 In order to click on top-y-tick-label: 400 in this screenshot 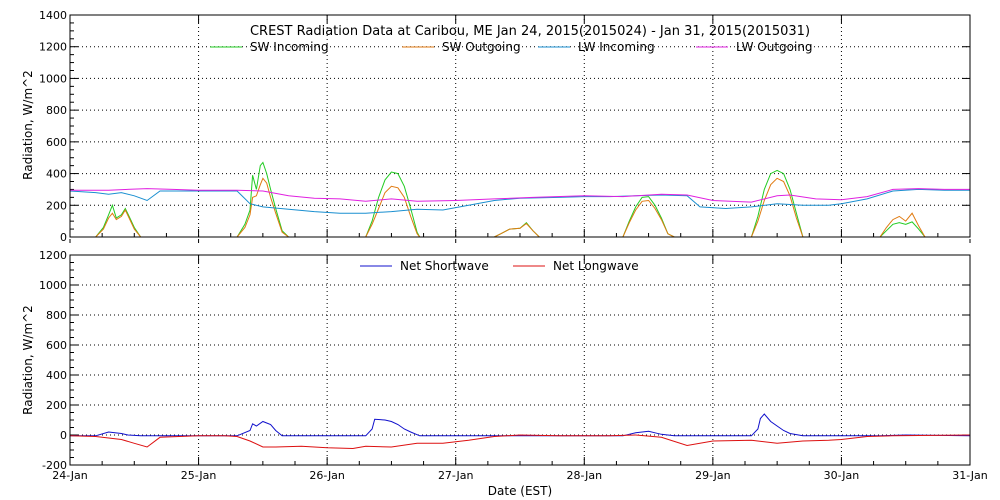, I will do `click(56, 174)`.